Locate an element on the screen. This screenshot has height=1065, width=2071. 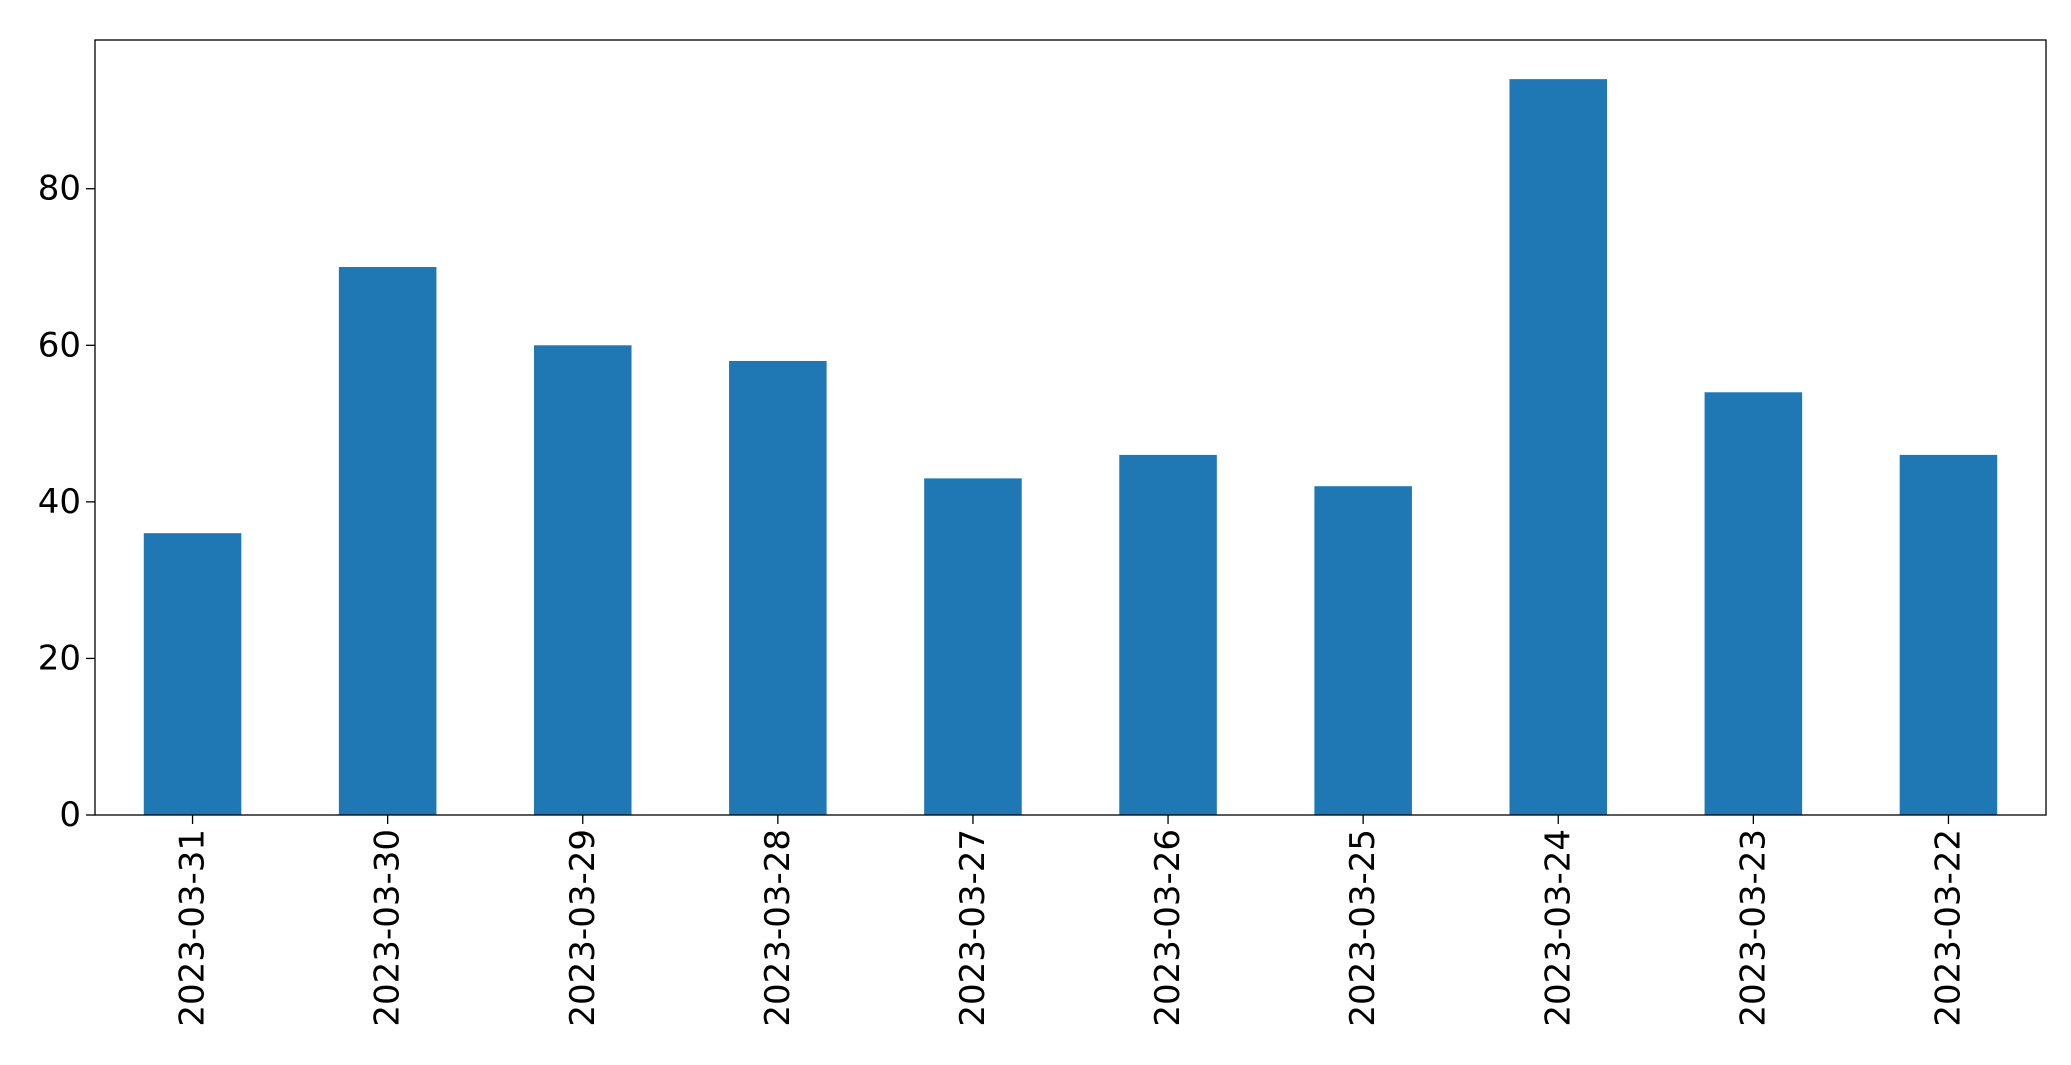
x-tick-label: 2023-03-28 is located at coordinates (778, 928).